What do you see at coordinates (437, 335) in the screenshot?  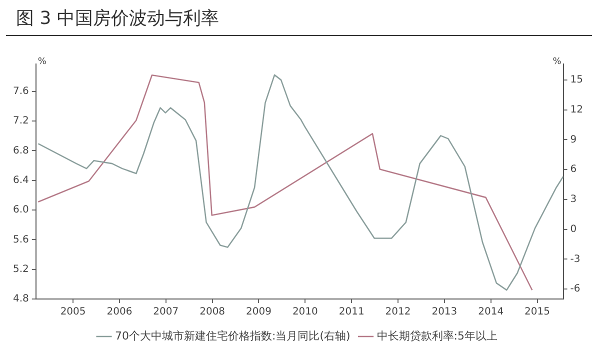 I see `legend-label: 中长期贷款利率:5年以上` at bounding box center [437, 335].